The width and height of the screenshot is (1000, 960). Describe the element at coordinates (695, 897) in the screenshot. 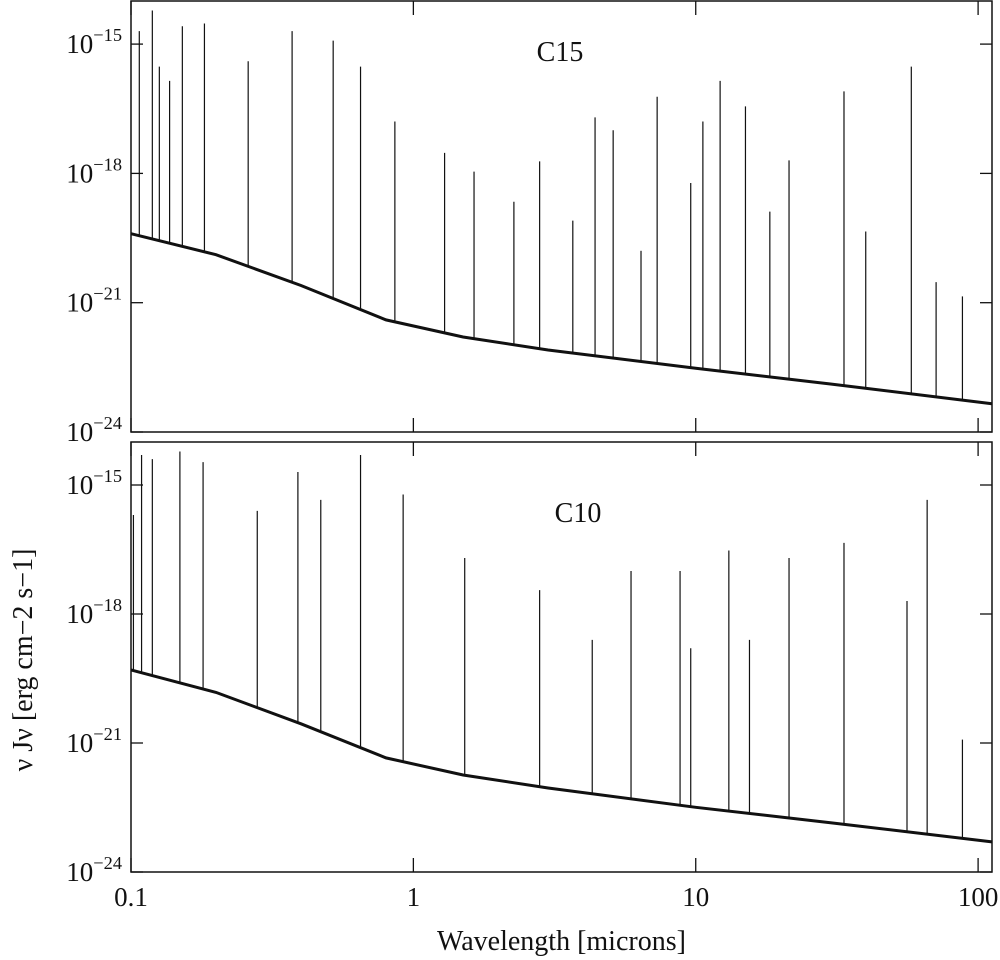

I see `x-tick-label: 10` at that location.